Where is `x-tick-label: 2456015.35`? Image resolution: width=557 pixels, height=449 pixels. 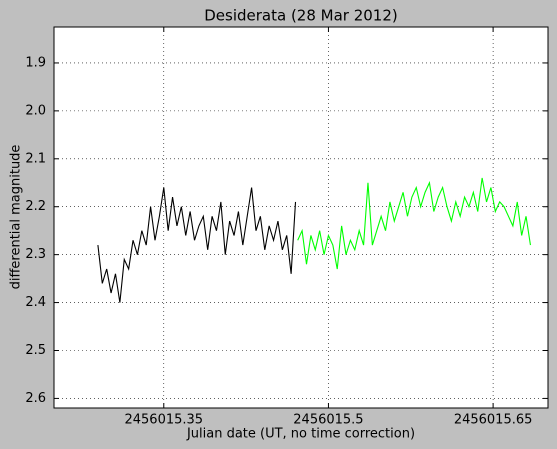 x-tick-label: 2456015.35 is located at coordinates (163, 420).